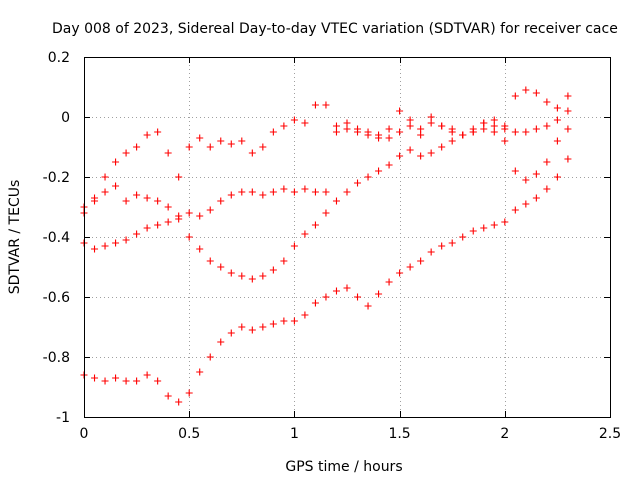  Describe the element at coordinates (63, 418) in the screenshot. I see `y-tick-label: -1` at that location.